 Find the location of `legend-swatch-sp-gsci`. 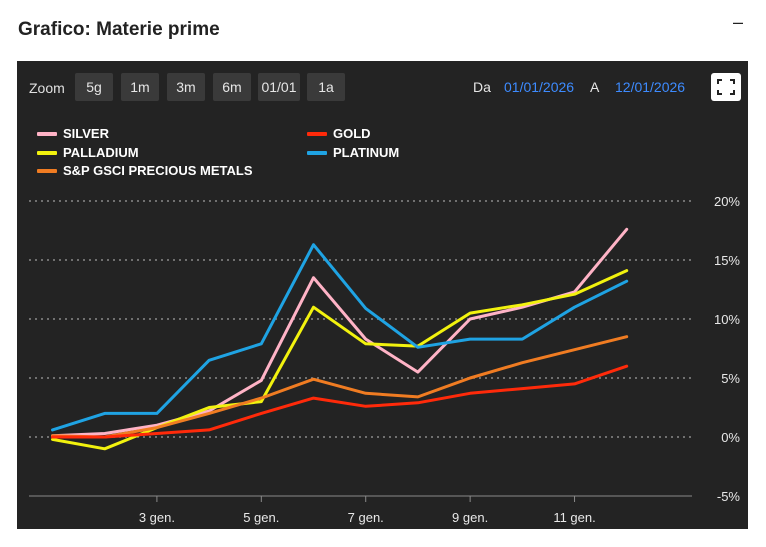

legend-swatch-sp-gsci is located at coordinates (47, 171).